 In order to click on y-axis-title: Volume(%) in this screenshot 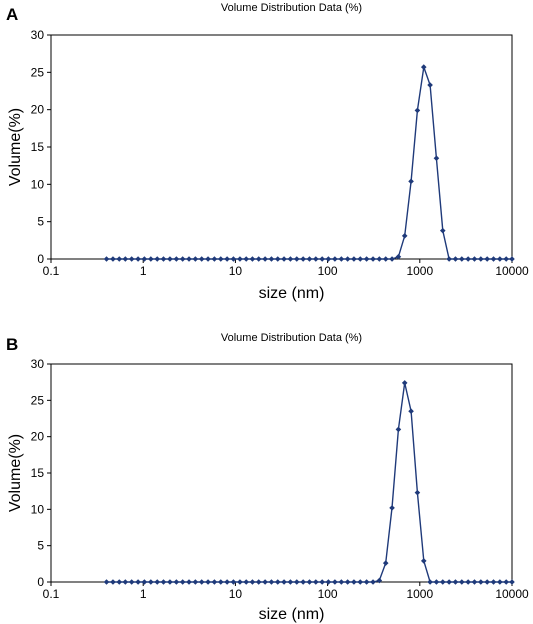, I will do `click(15, 473)`.